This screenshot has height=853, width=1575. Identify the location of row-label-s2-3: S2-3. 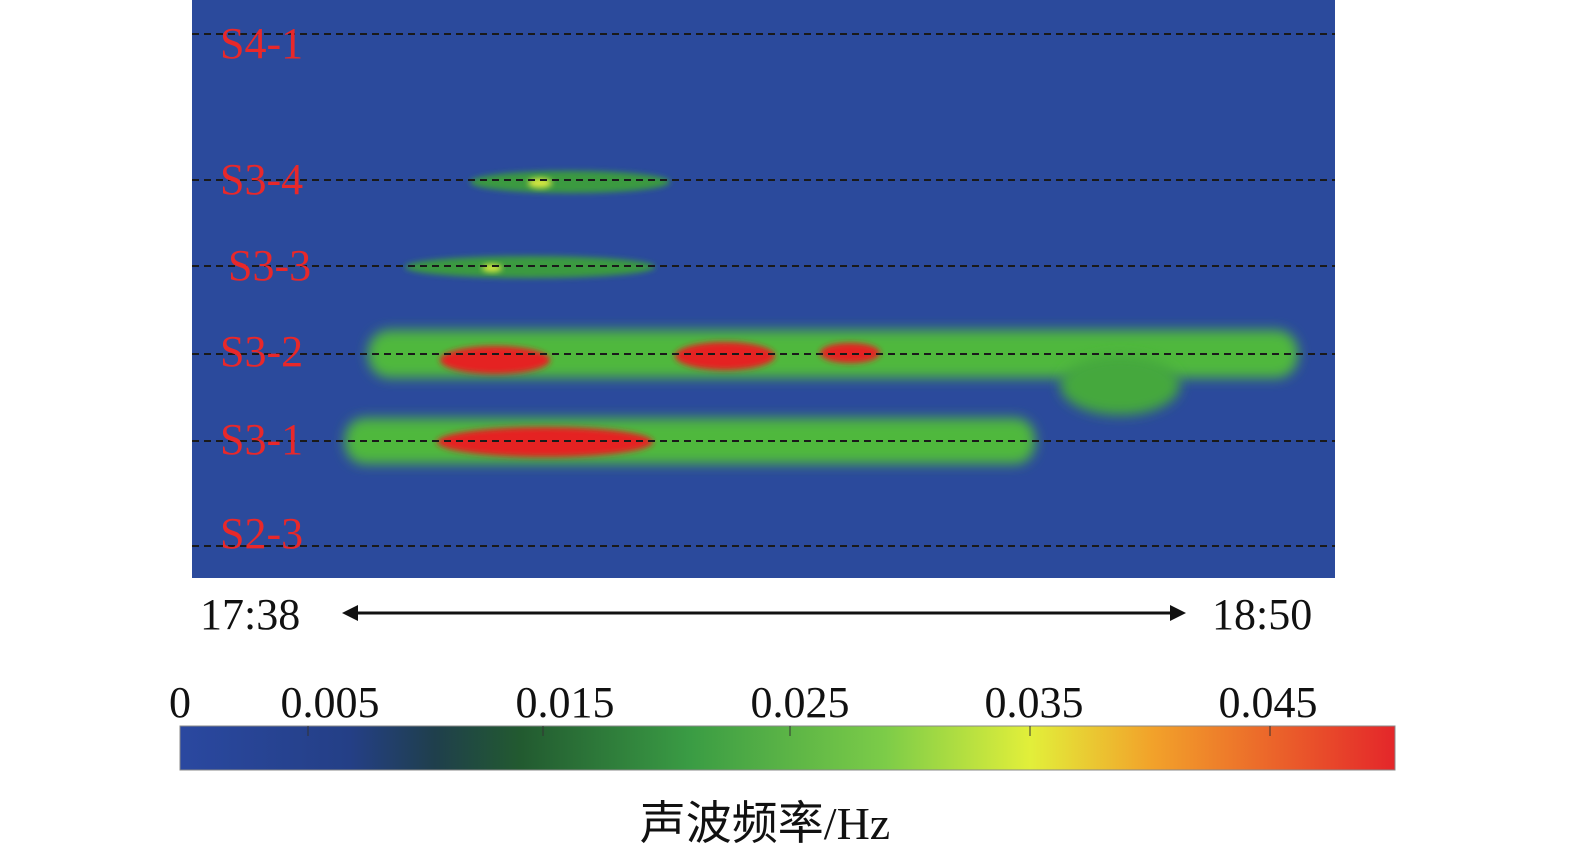
(261, 533).